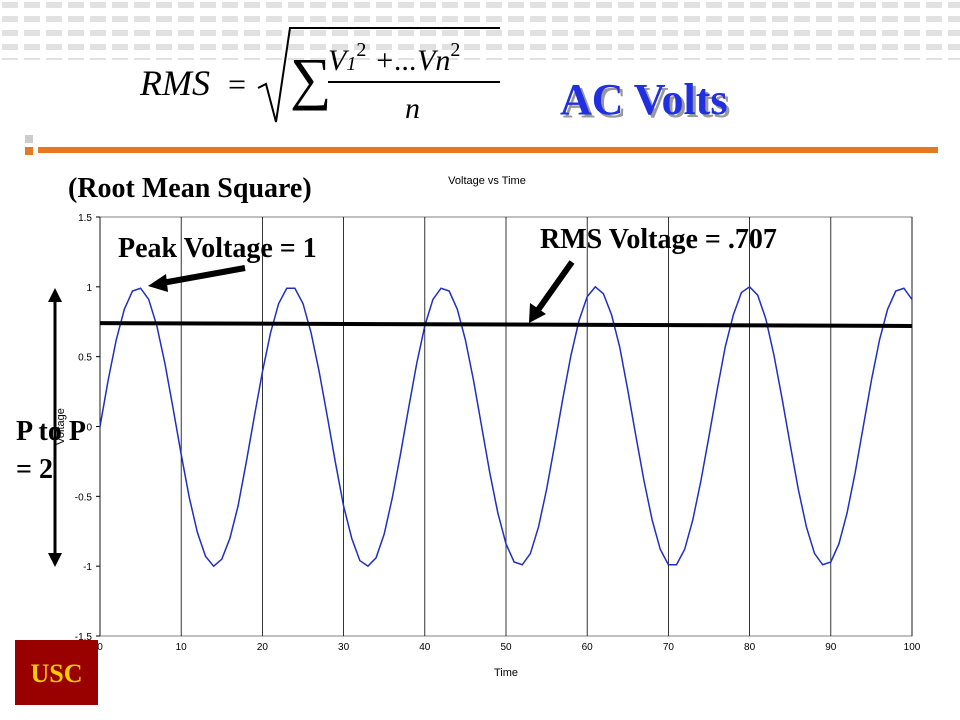  What do you see at coordinates (51, 431) in the screenshot?
I see `p2p-label: P to P` at bounding box center [51, 431].